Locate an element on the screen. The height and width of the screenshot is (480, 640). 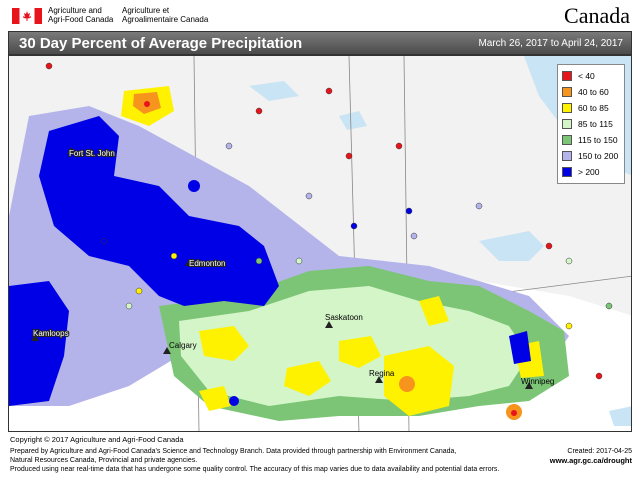
legend-item: < 40 is located at coordinates (591, 76).